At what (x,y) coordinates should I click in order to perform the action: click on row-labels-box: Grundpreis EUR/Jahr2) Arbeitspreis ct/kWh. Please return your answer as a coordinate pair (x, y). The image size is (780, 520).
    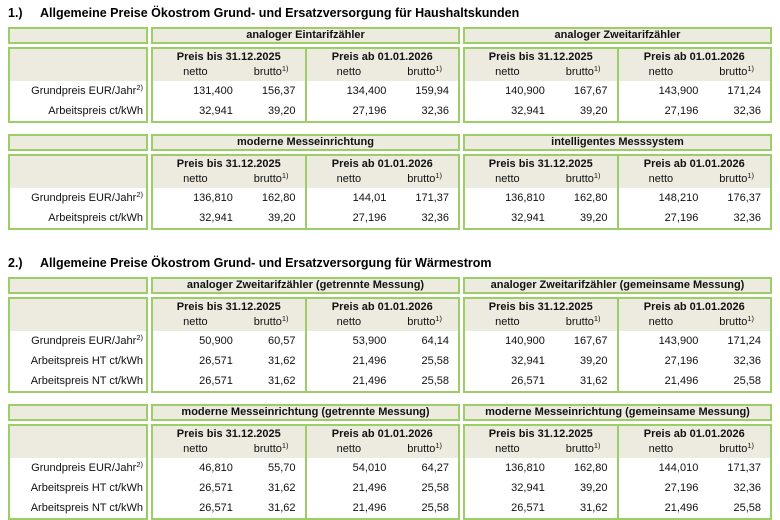
    Looking at the image, I should click on (78, 192).